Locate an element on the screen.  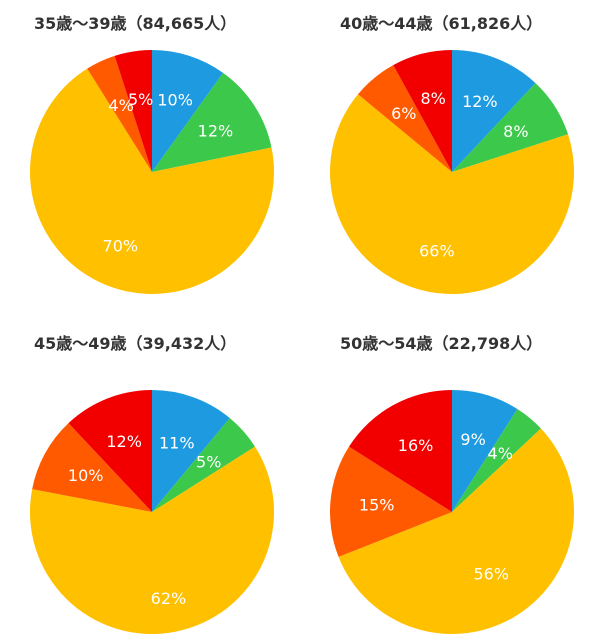
slice-label: 9% is located at coordinates (472, 439).